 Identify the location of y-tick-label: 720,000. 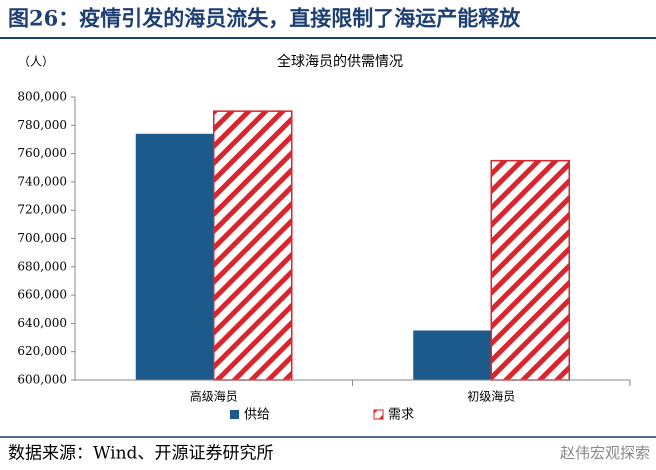
(42, 210).